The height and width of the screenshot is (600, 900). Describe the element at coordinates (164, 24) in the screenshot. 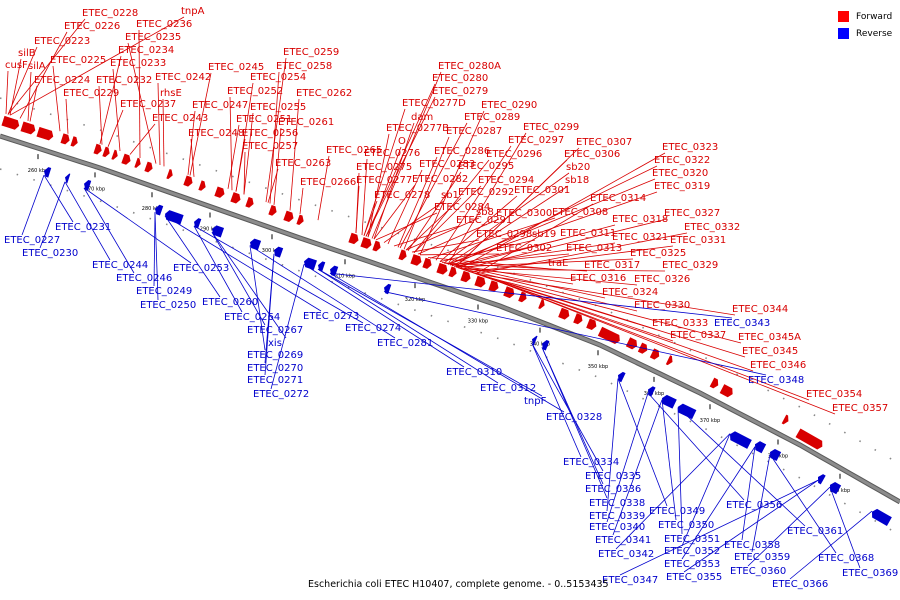

I see `forward-gene-label: ETEC_0236` at that location.